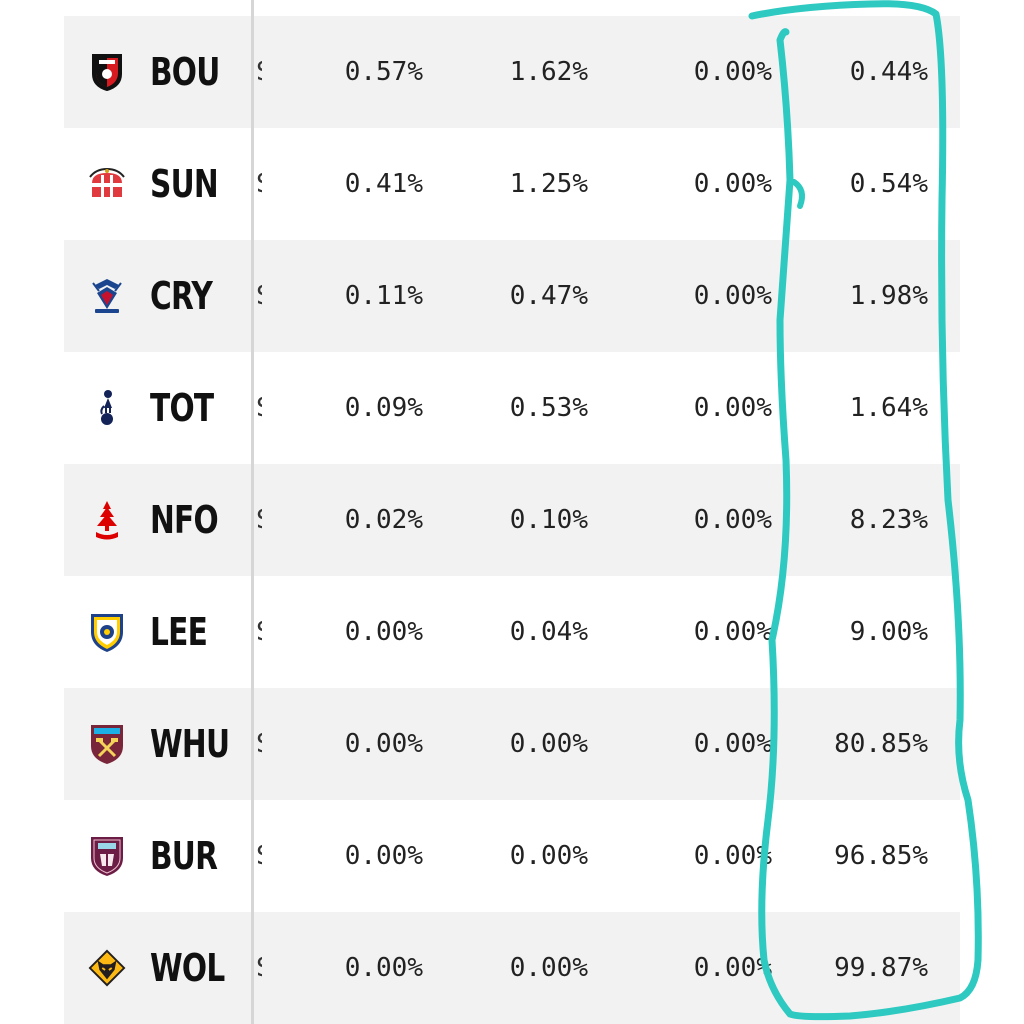 This screenshot has width=1024, height=1024. What do you see at coordinates (888, 408) in the screenshot?
I see `probability-cell: 1.64%` at bounding box center [888, 408].